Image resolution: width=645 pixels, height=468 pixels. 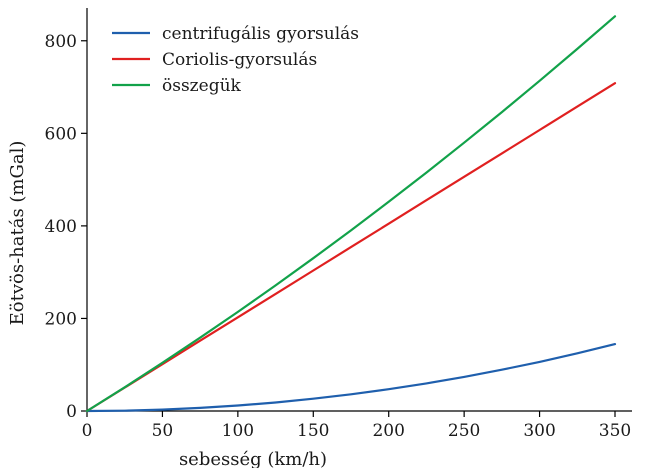 What do you see at coordinates (239, 60) in the screenshot?
I see `legend-label-2: Coriolis-gyorsulás` at bounding box center [239, 60].